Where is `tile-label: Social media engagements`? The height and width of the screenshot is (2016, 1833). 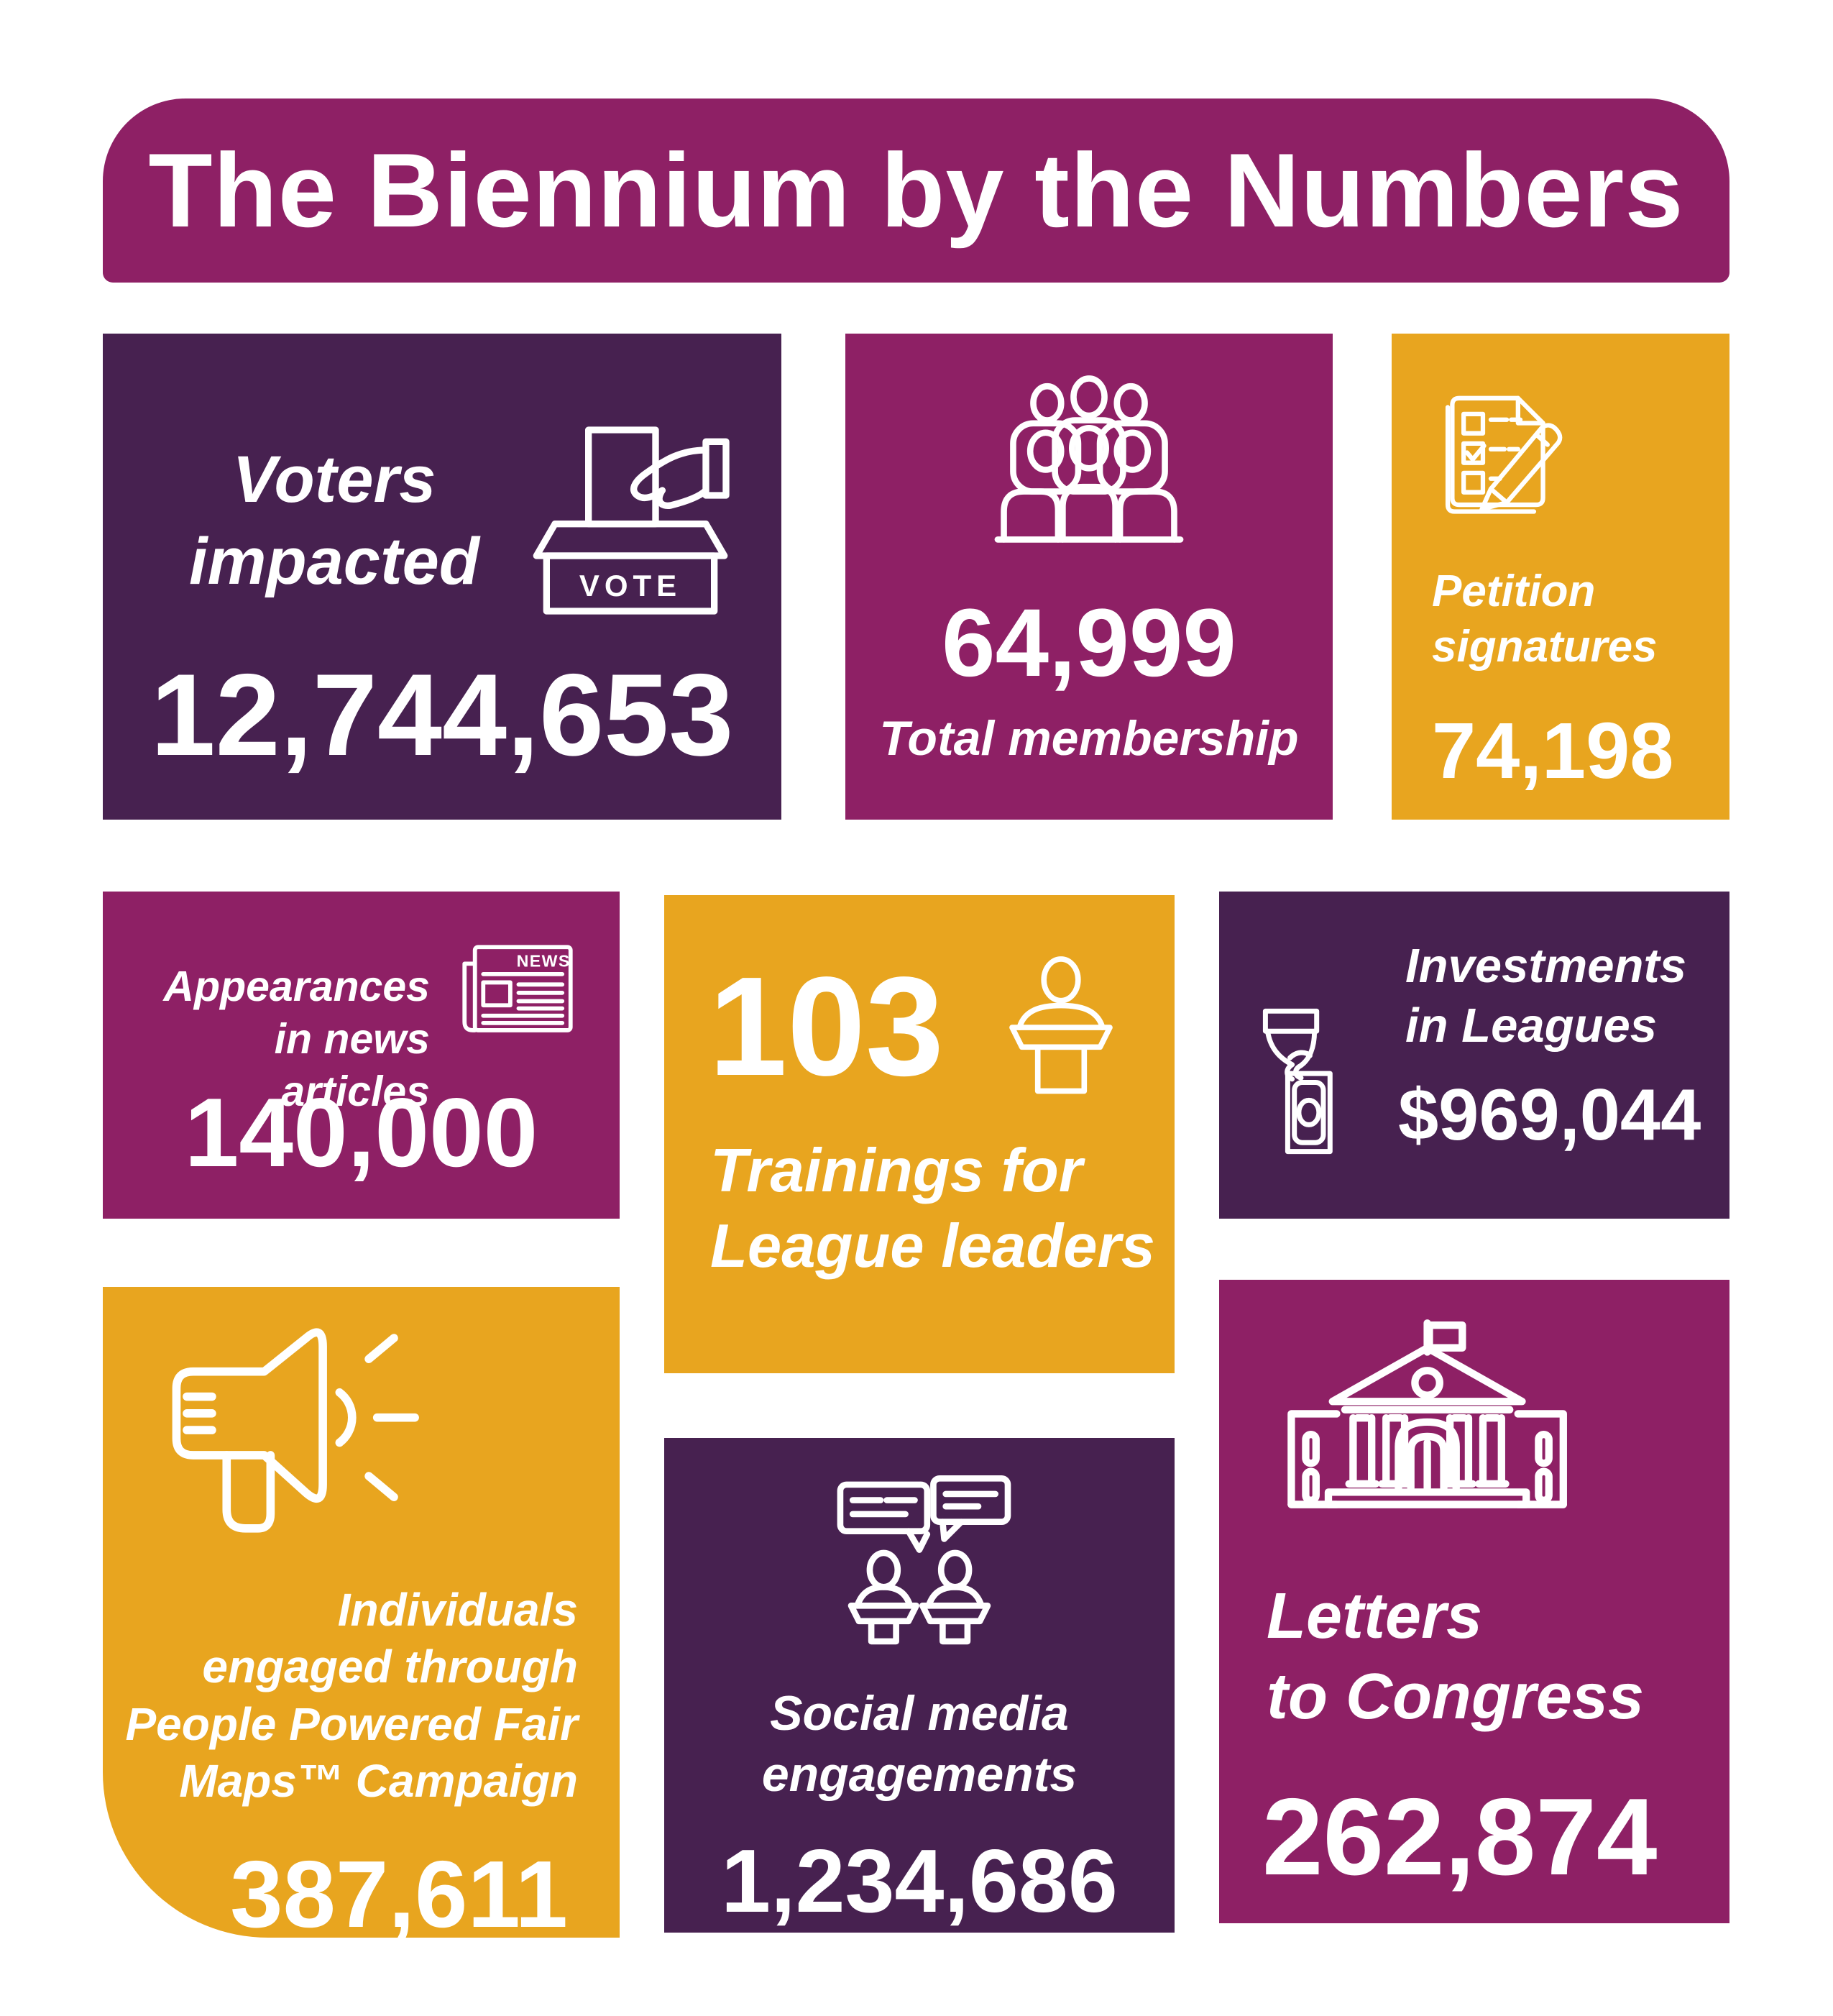 tile-label: Social media engagements is located at coordinates (920, 1744).